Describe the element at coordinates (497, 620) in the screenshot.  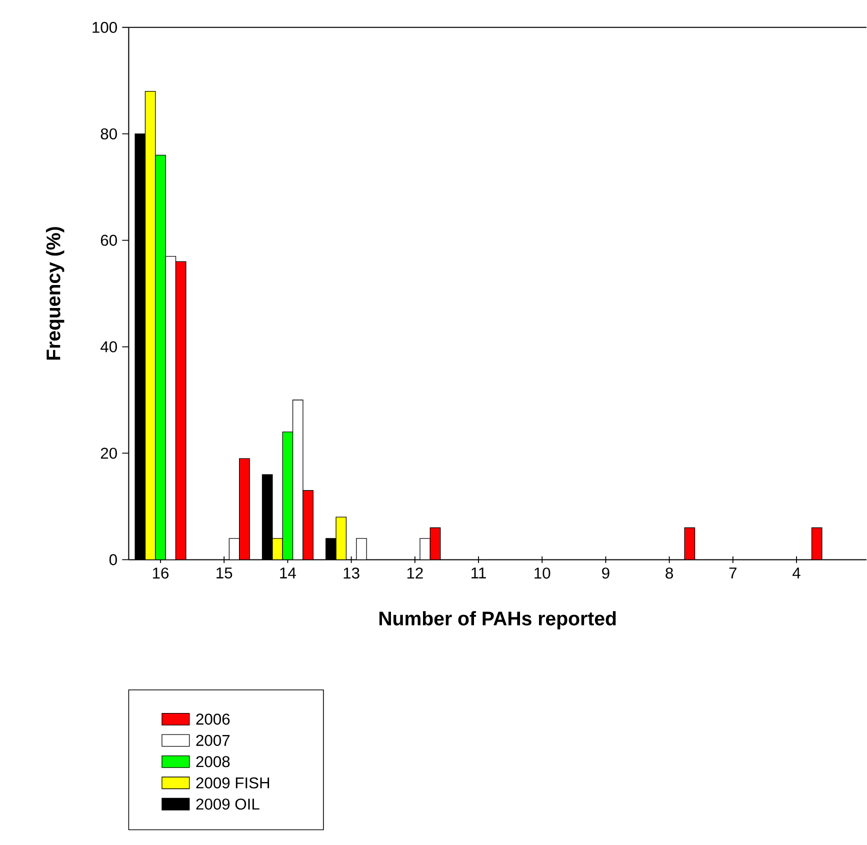
I see `x-axis-title: Number of PAHs reported` at that location.